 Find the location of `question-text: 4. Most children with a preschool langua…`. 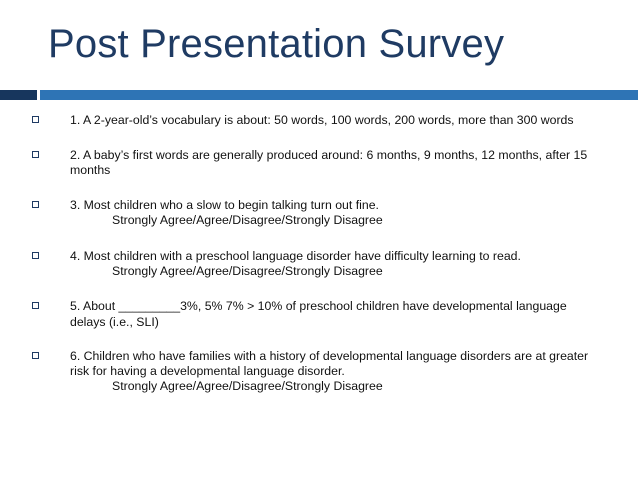

question-text: 4. Most children with a preschool langua… is located at coordinates (295, 256).